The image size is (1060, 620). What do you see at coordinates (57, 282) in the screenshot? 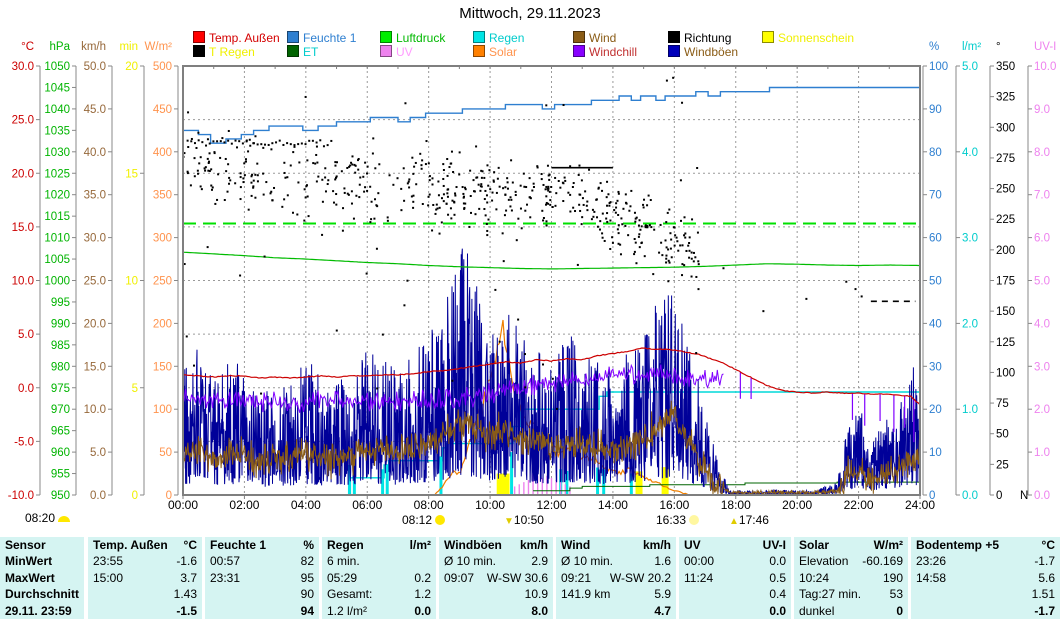
I see `svg-text: 1000` at bounding box center [57, 282].